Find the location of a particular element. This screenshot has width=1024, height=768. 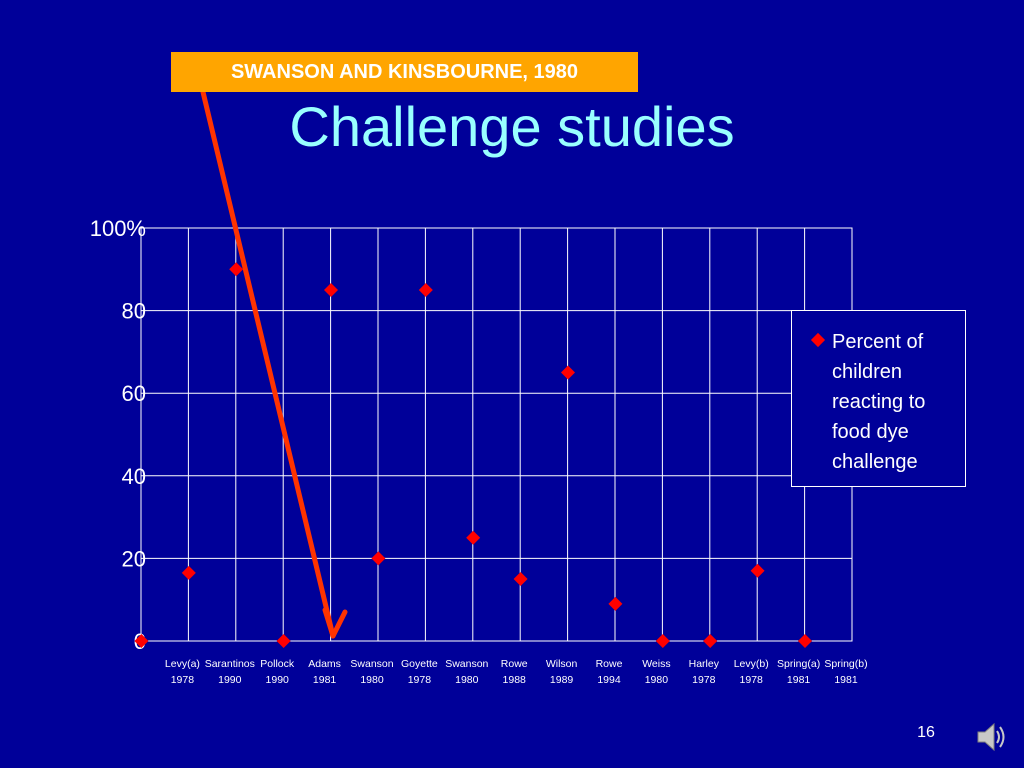

citation-banner: SWANSON AND KINSBOURNE, 1980 is located at coordinates (404, 72).